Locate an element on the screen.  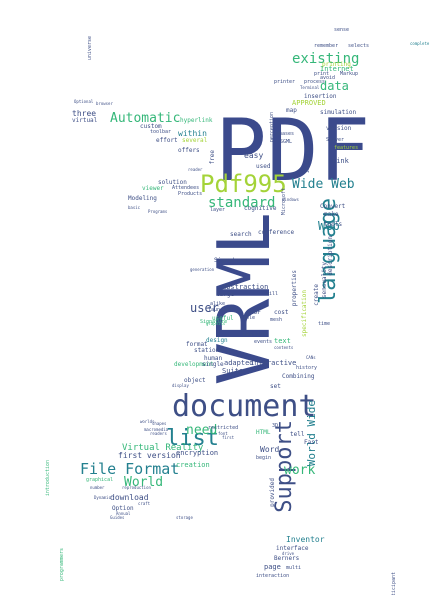
word-signature: Signature is located at coordinates (214, 322).